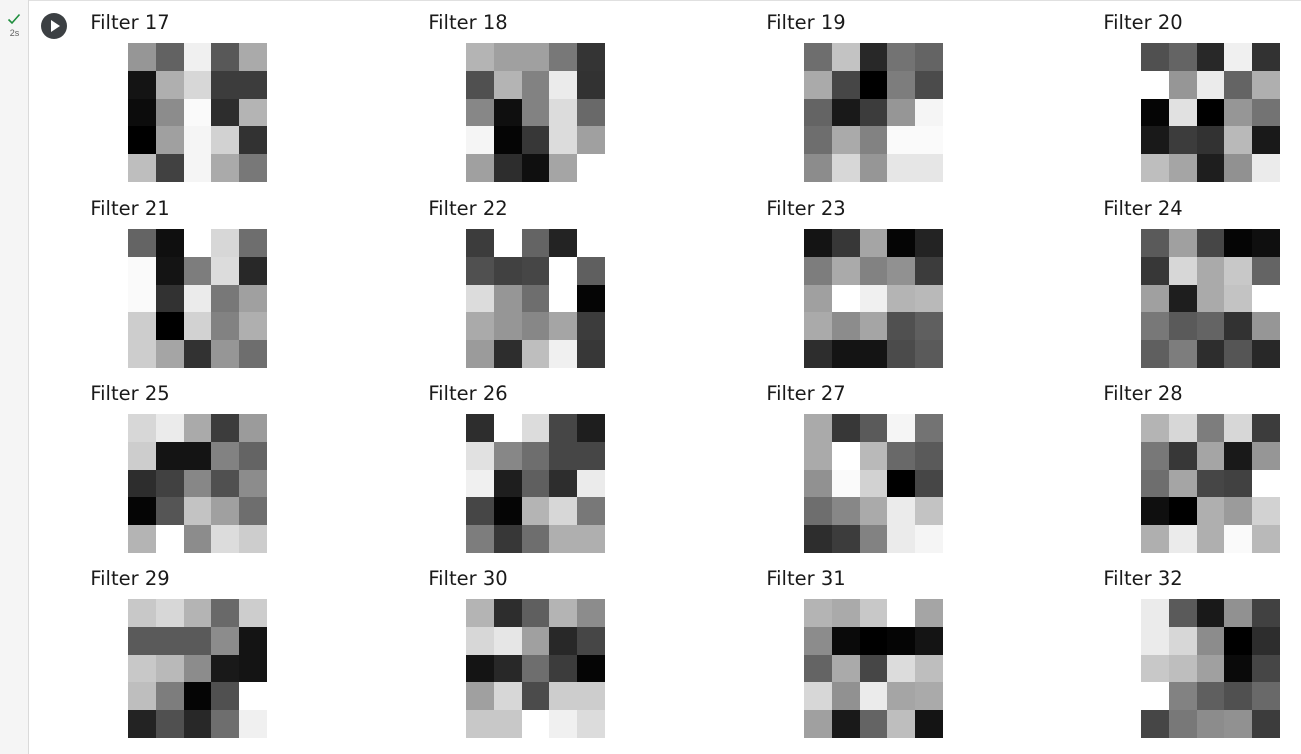 Image resolution: width=1301 pixels, height=754 pixels. I want to click on run-cell-button, so click(54, 26).